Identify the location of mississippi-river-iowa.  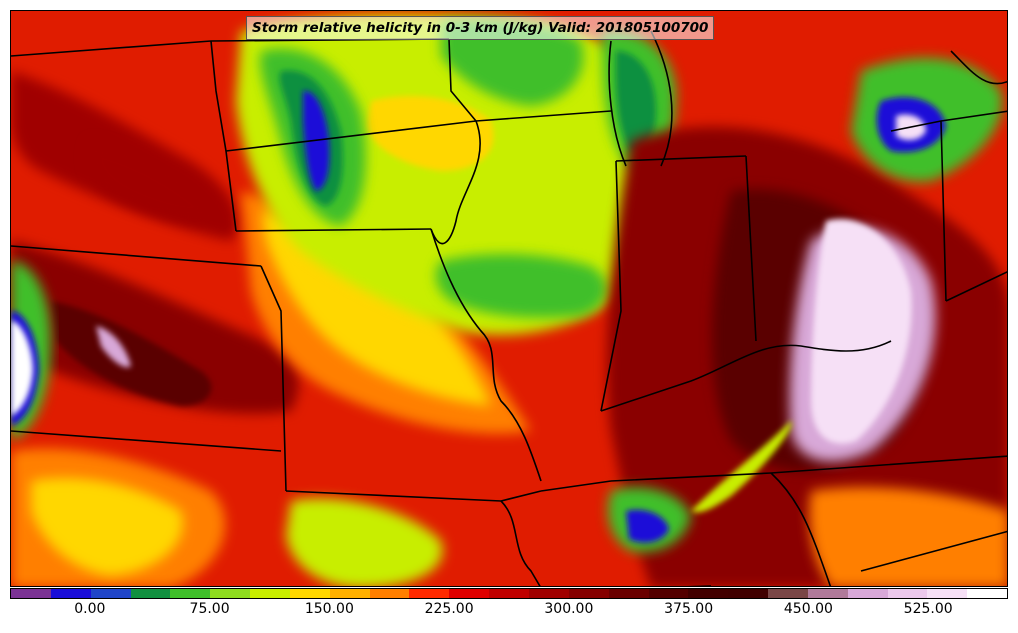
(455, 182).